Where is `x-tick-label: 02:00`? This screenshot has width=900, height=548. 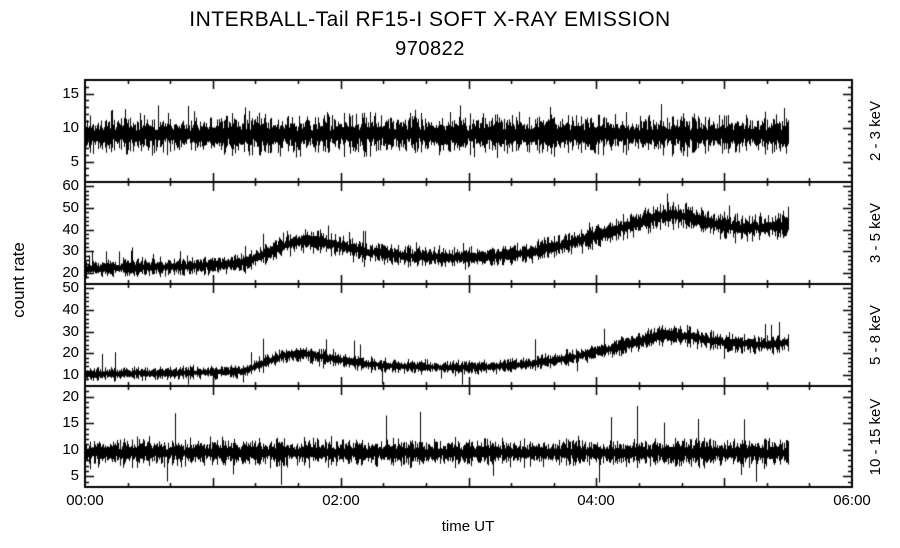 x-tick-label: 02:00 is located at coordinates (341, 500).